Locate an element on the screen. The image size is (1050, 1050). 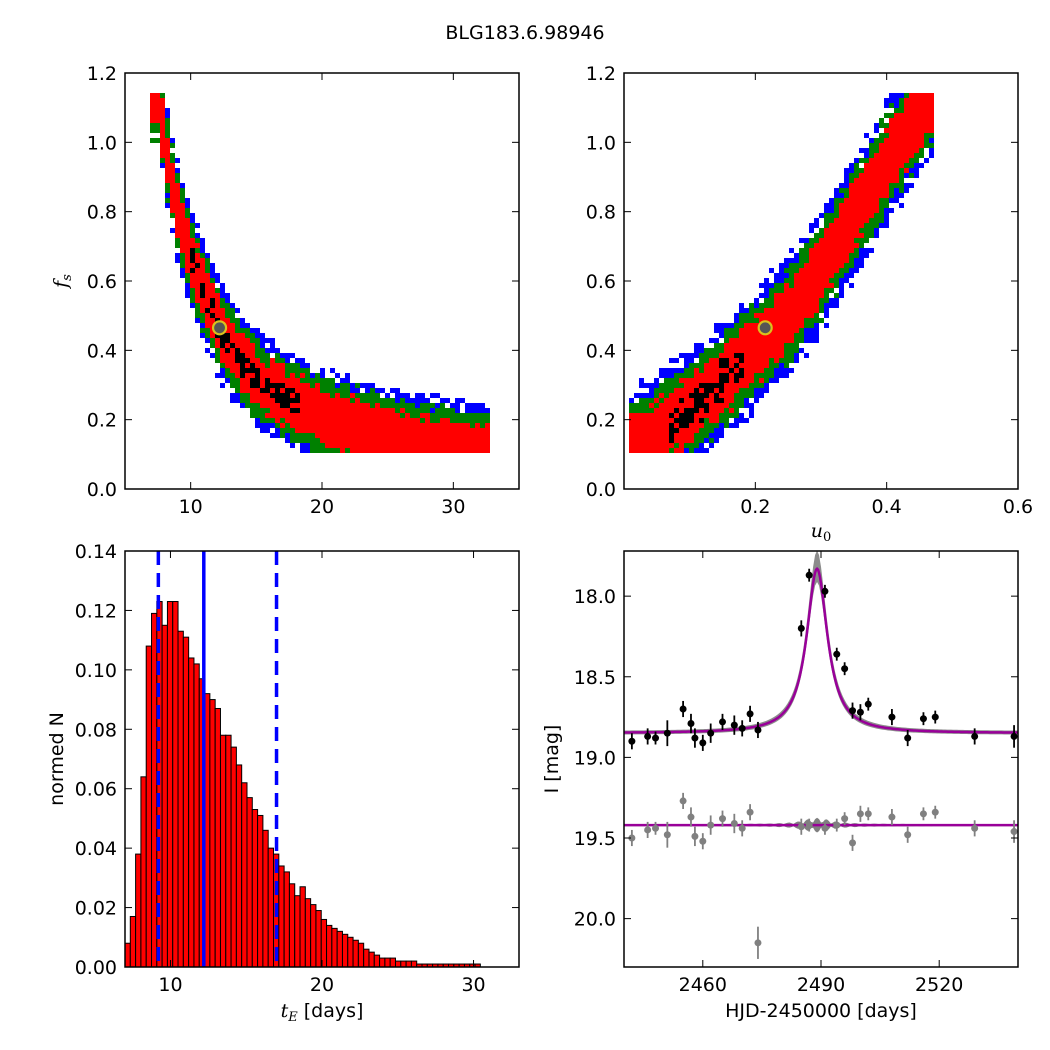
y-tick-label: 0.14 is located at coordinates (96, 552).